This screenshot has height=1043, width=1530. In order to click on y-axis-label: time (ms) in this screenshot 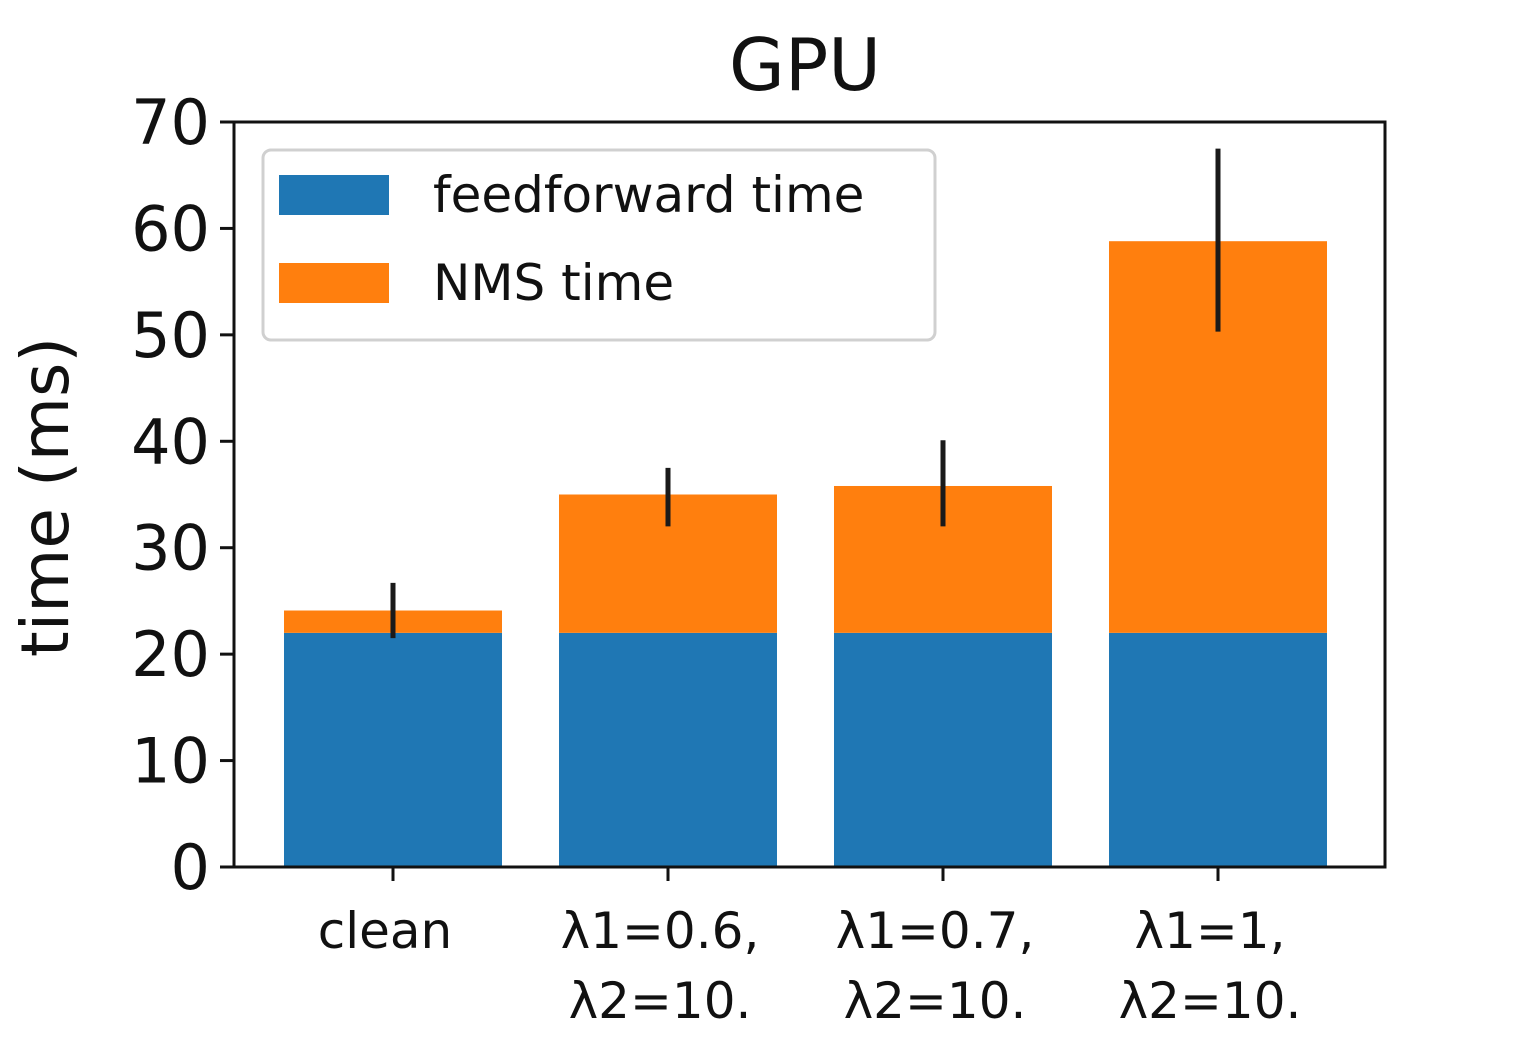, I will do `click(45, 497)`.